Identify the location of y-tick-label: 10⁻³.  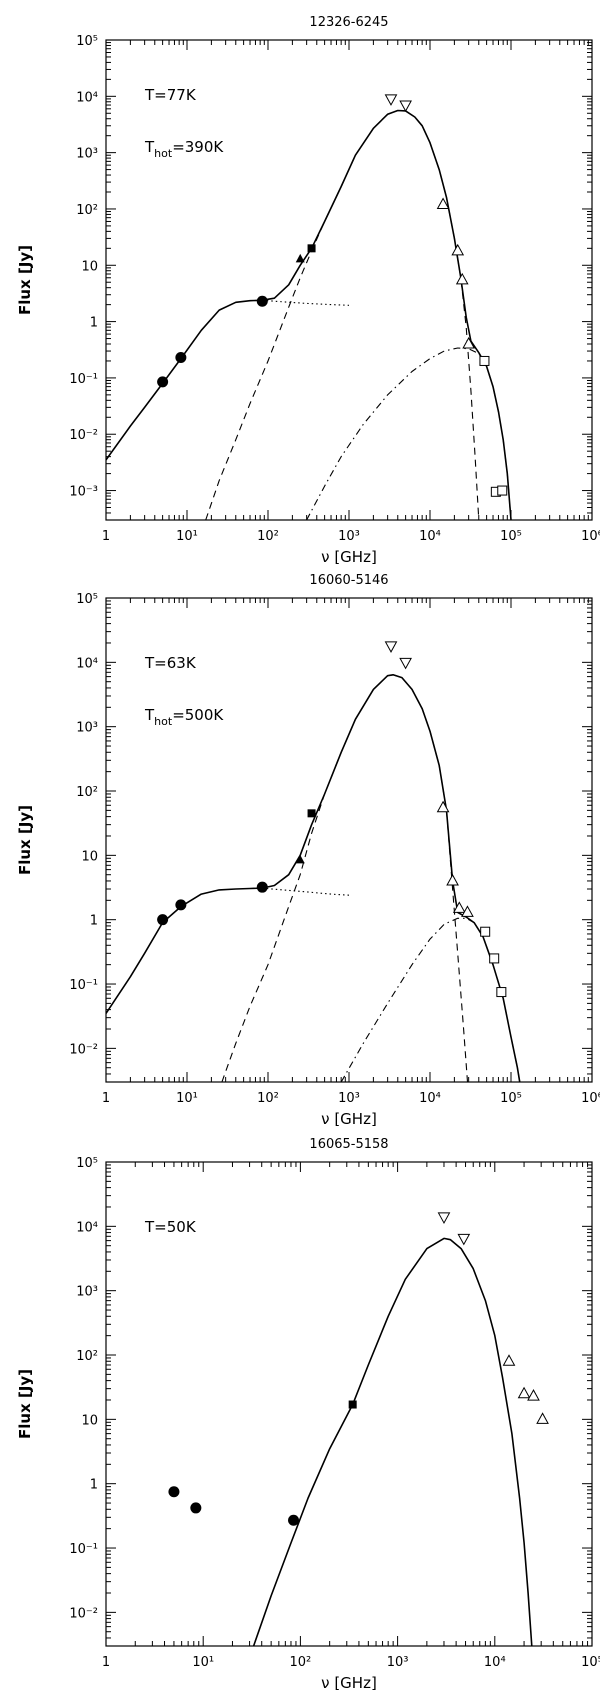
(83, 492).